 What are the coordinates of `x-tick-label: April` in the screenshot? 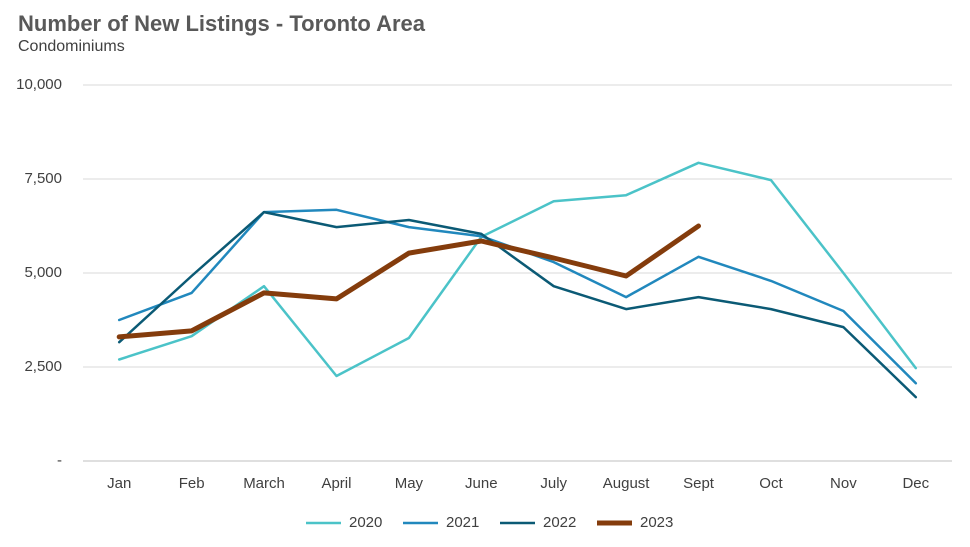 It's located at (336, 483).